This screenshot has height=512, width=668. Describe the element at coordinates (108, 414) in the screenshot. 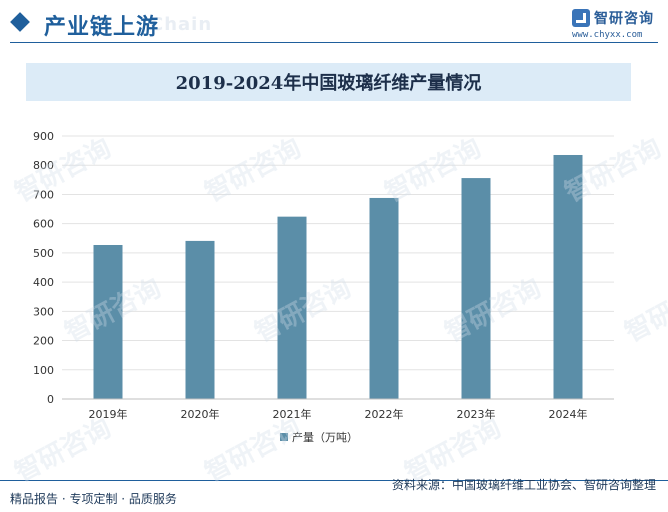

I see `x-tick-label: 2019年` at that location.